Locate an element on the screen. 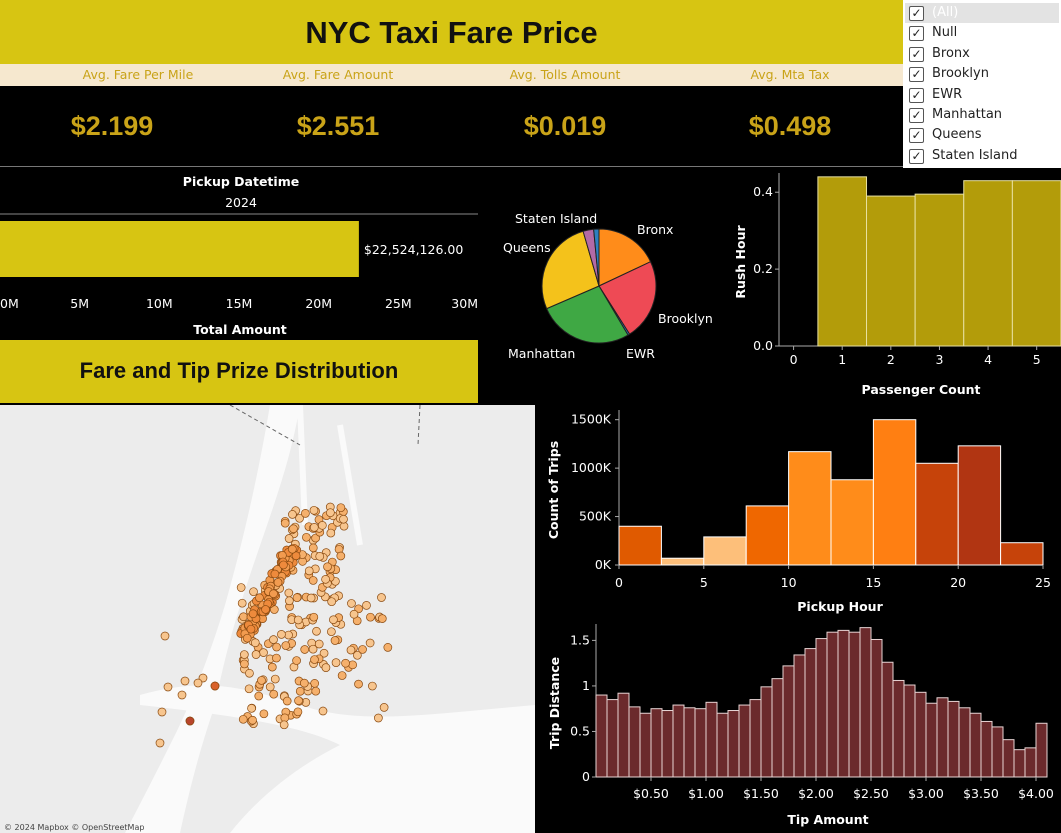 This screenshot has height=833, width=1061. filter-item-staten-island: ✓ Staten Island is located at coordinates (982, 156).